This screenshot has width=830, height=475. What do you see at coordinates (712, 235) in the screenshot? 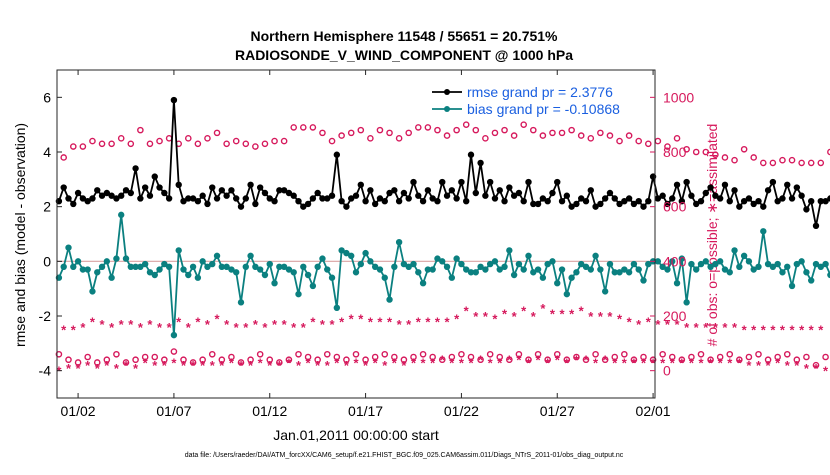
I see `y-axis-right-label: # of obs: o=possible; ∗=assimilated` at bounding box center [712, 235].